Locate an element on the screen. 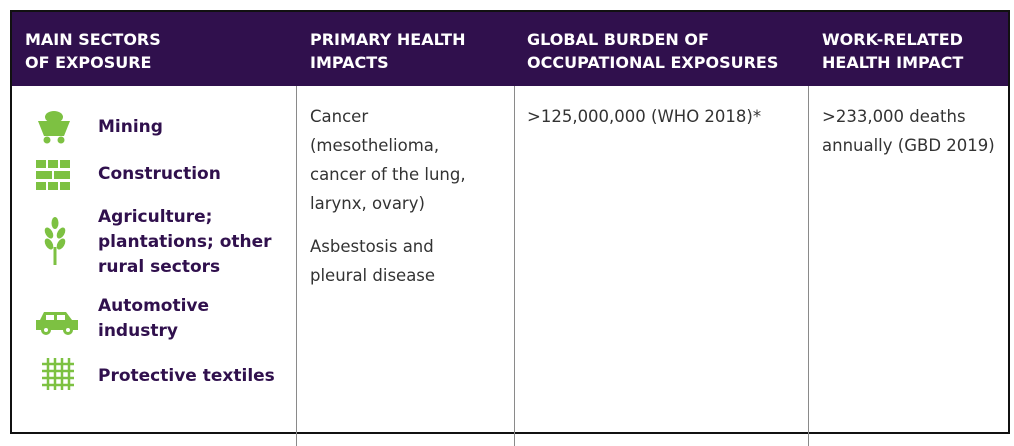 This screenshot has height=446, width=1014. text-line: Mining is located at coordinates (130, 127).